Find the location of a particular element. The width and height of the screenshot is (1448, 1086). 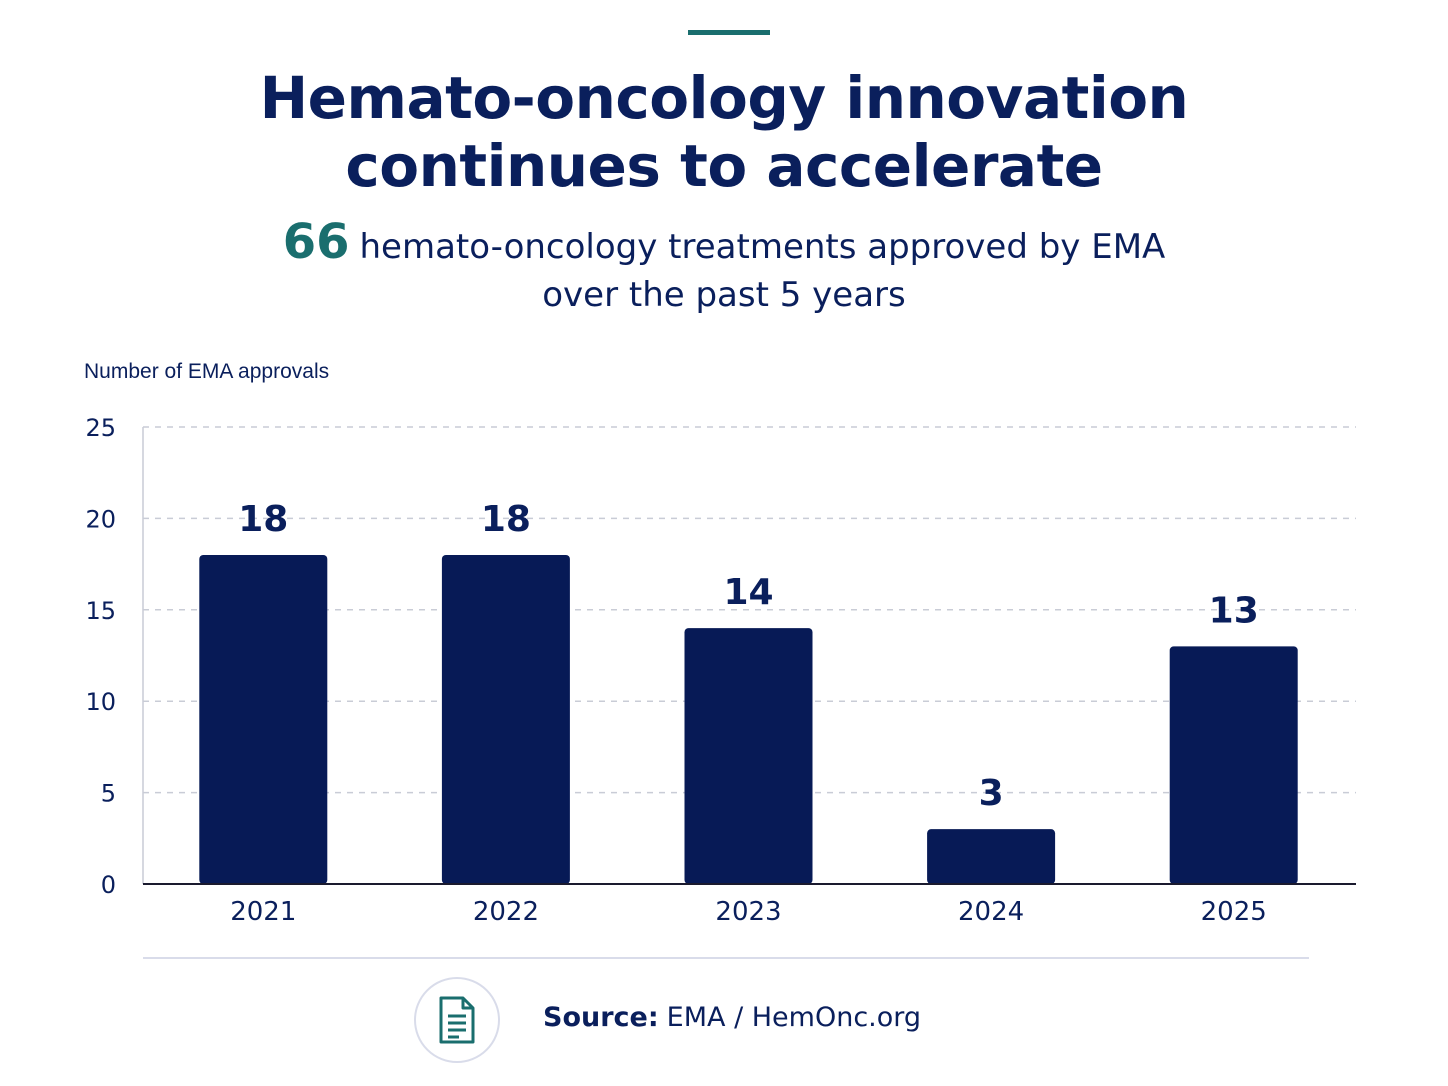

source-note: Source: EMA / HemOnc.org is located at coordinates (732, 1017).